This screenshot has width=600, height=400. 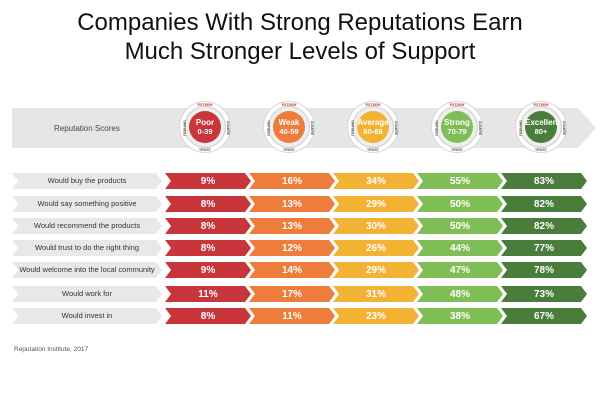 I want to click on value-cell-text: 12%, so click(x=291, y=248).